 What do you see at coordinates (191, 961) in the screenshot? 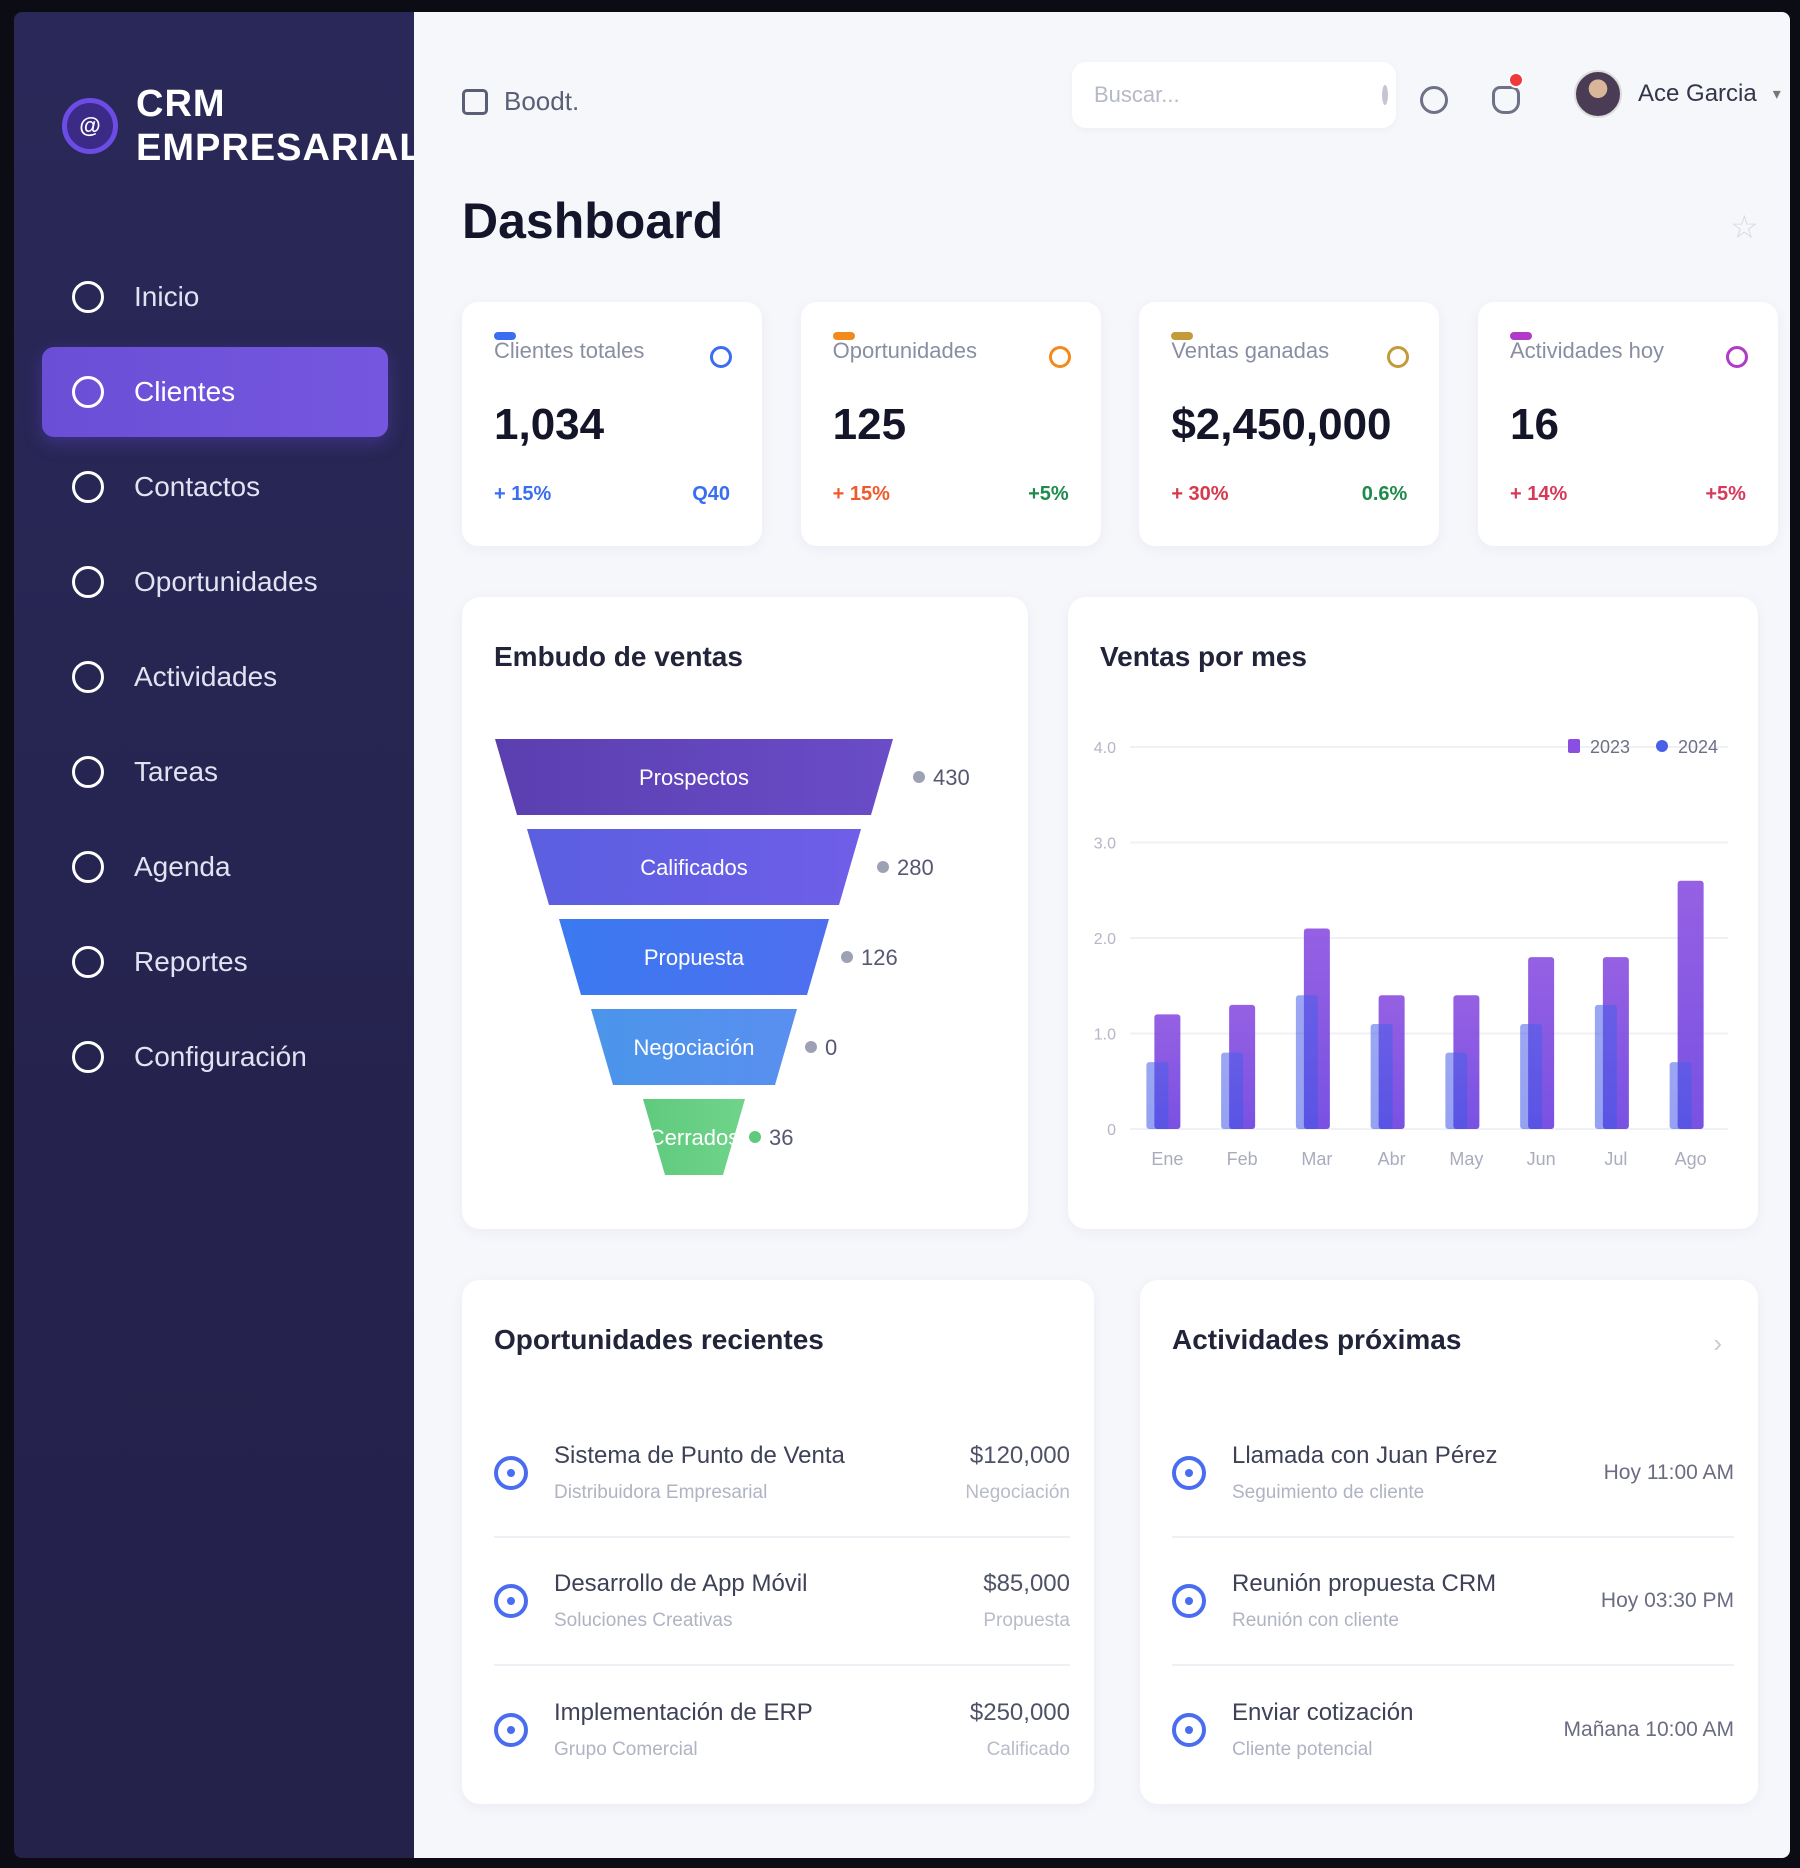
I see `sidebar-item-label: Reportes` at bounding box center [191, 961].